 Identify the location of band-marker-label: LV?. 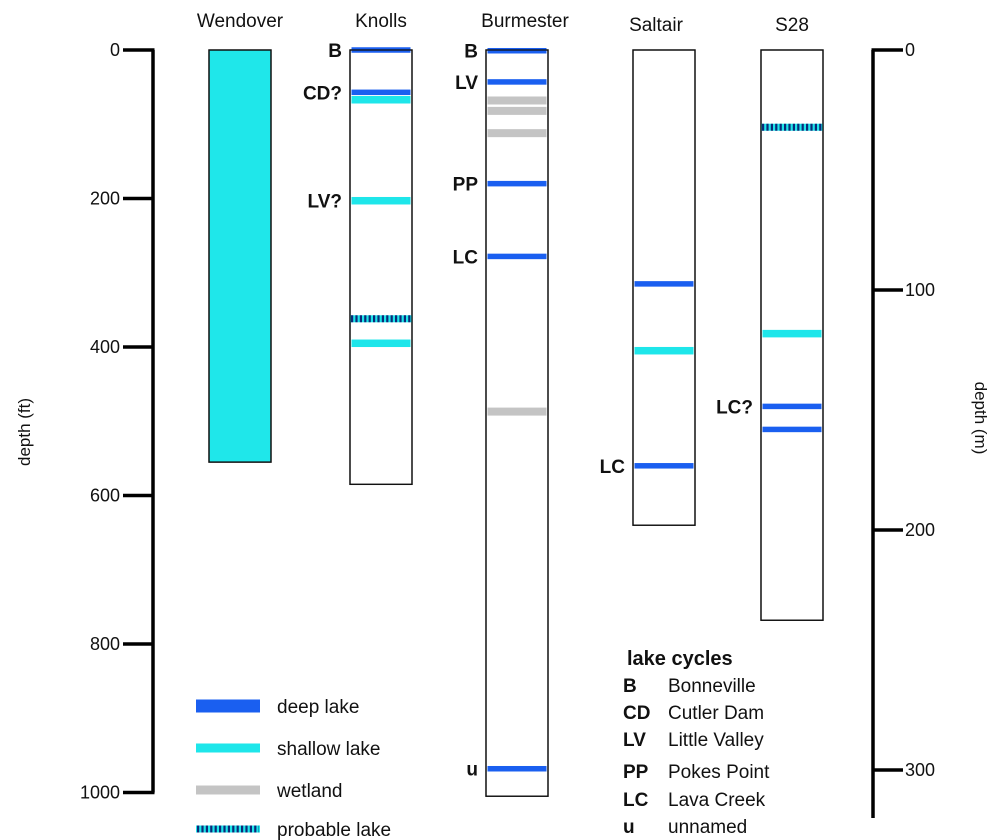
(325, 202).